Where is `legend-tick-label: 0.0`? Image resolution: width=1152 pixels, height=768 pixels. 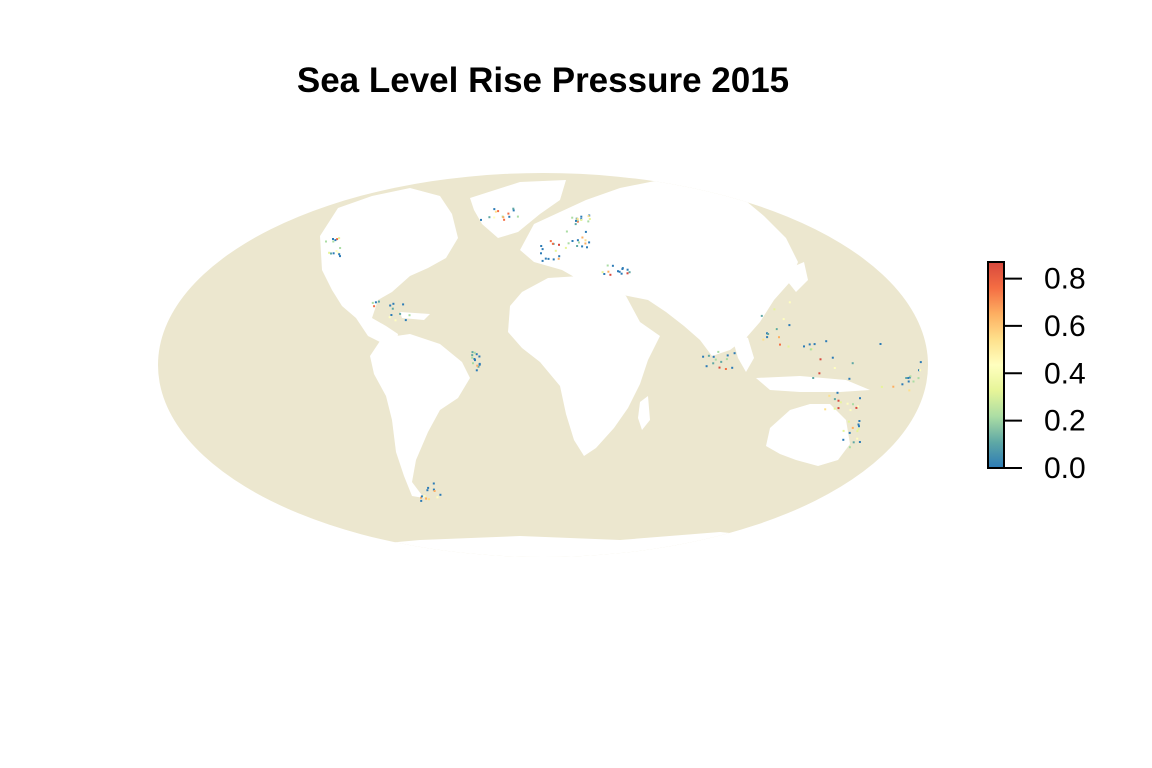 legend-tick-label: 0.0 is located at coordinates (1065, 468).